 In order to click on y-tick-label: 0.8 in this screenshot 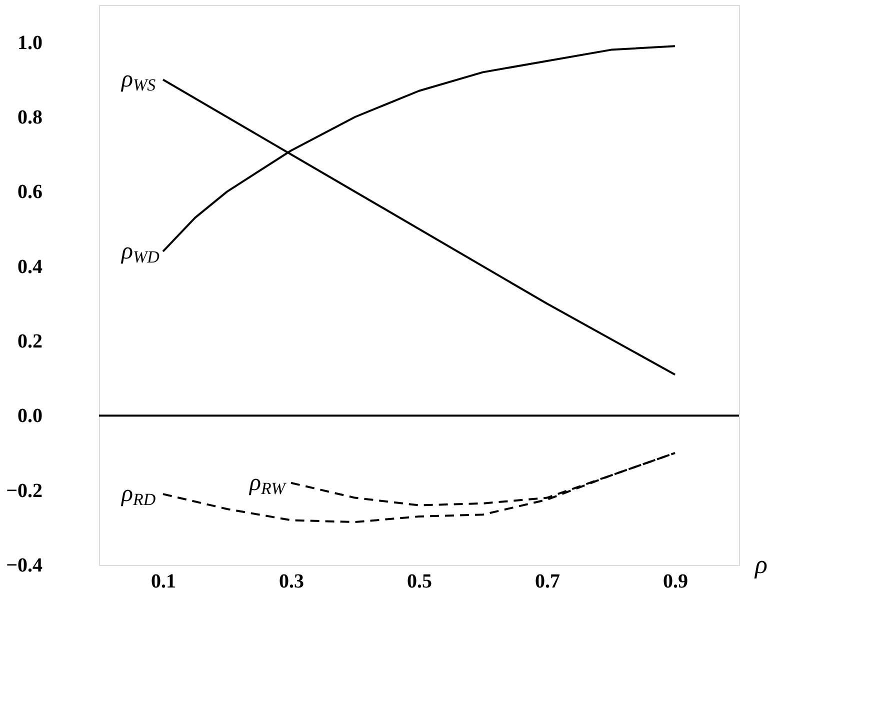, I will do `click(30, 117)`.